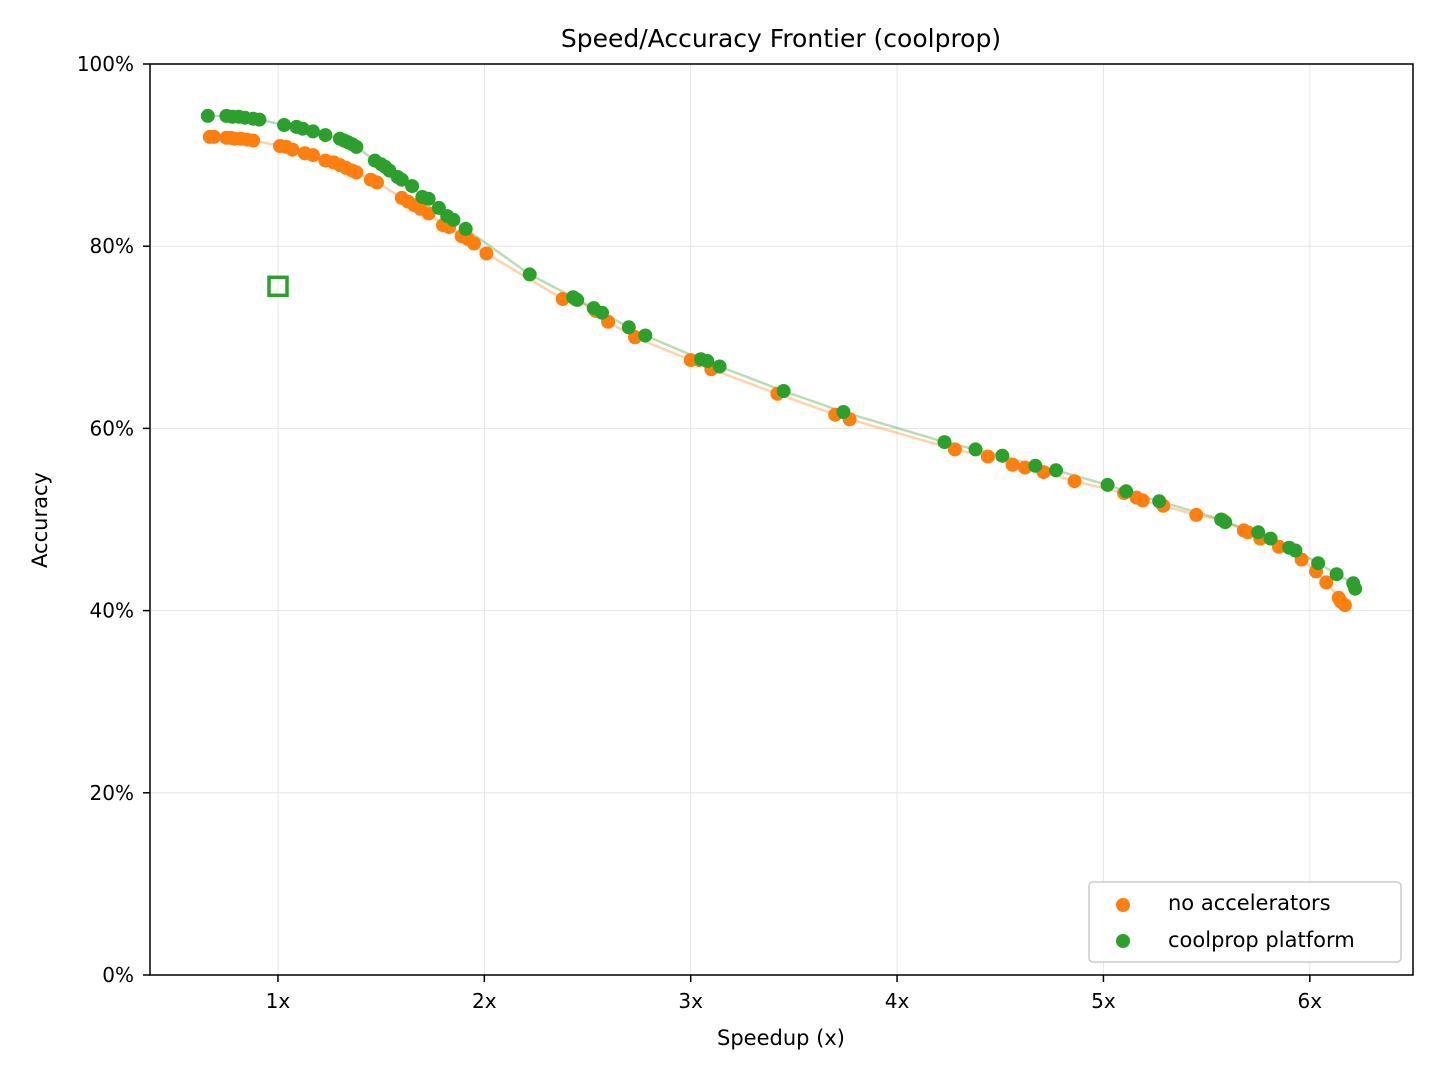 The image size is (1440, 1080). Describe the element at coordinates (484, 1001) in the screenshot. I see `x-tick-label: 2x` at that location.